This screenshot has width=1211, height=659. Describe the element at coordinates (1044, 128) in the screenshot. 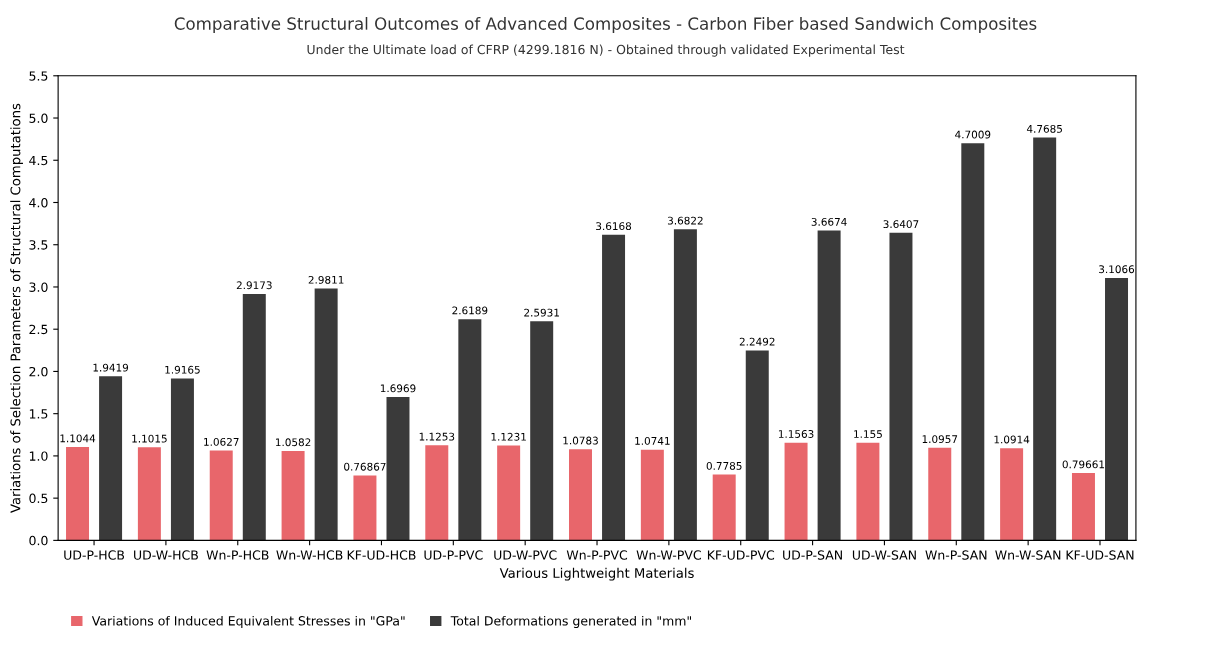

I see `data-label: 4.7685` at that location.